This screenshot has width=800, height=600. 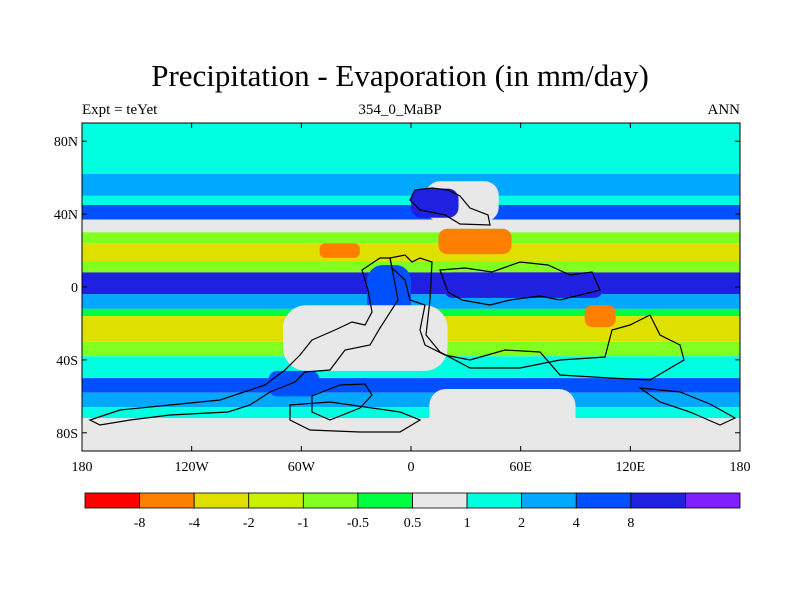 I want to click on experiment-label: Expt = teYet, so click(x=120, y=110).